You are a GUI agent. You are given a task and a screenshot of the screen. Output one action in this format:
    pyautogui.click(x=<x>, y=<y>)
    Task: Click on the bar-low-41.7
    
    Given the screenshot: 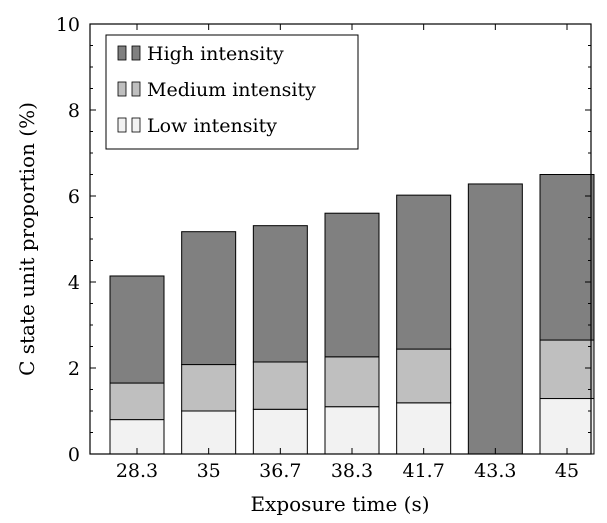 What is the action you would take?
    pyautogui.click(x=424, y=428)
    